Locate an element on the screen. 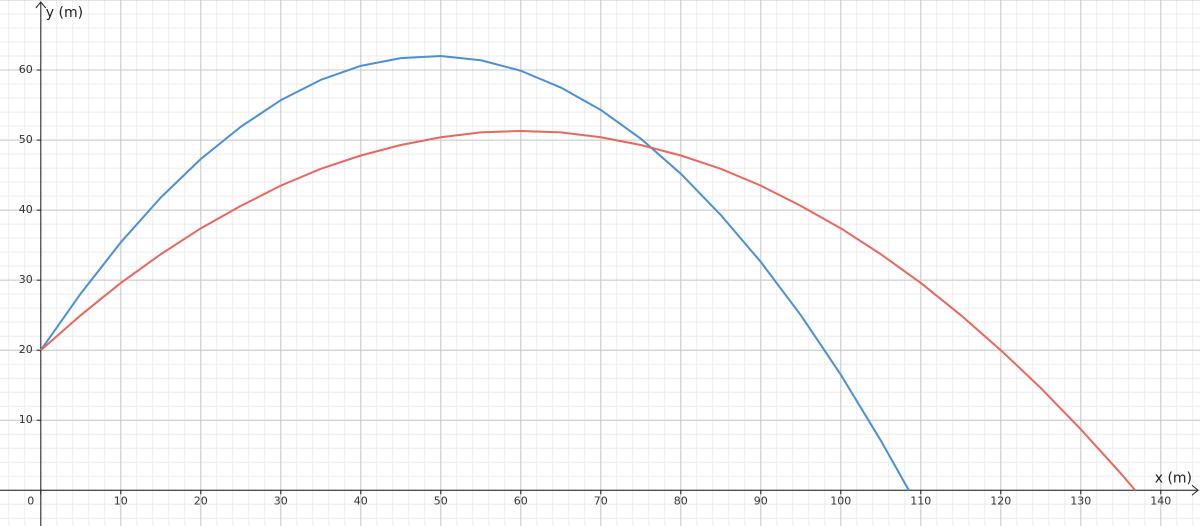  x-tick-label: 140 is located at coordinates (1160, 500).